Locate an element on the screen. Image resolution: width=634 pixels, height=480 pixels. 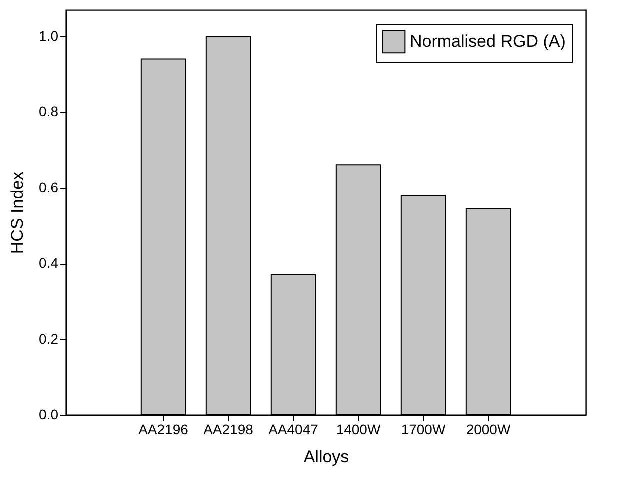
x-tick-label: 2000W is located at coordinates (489, 430).